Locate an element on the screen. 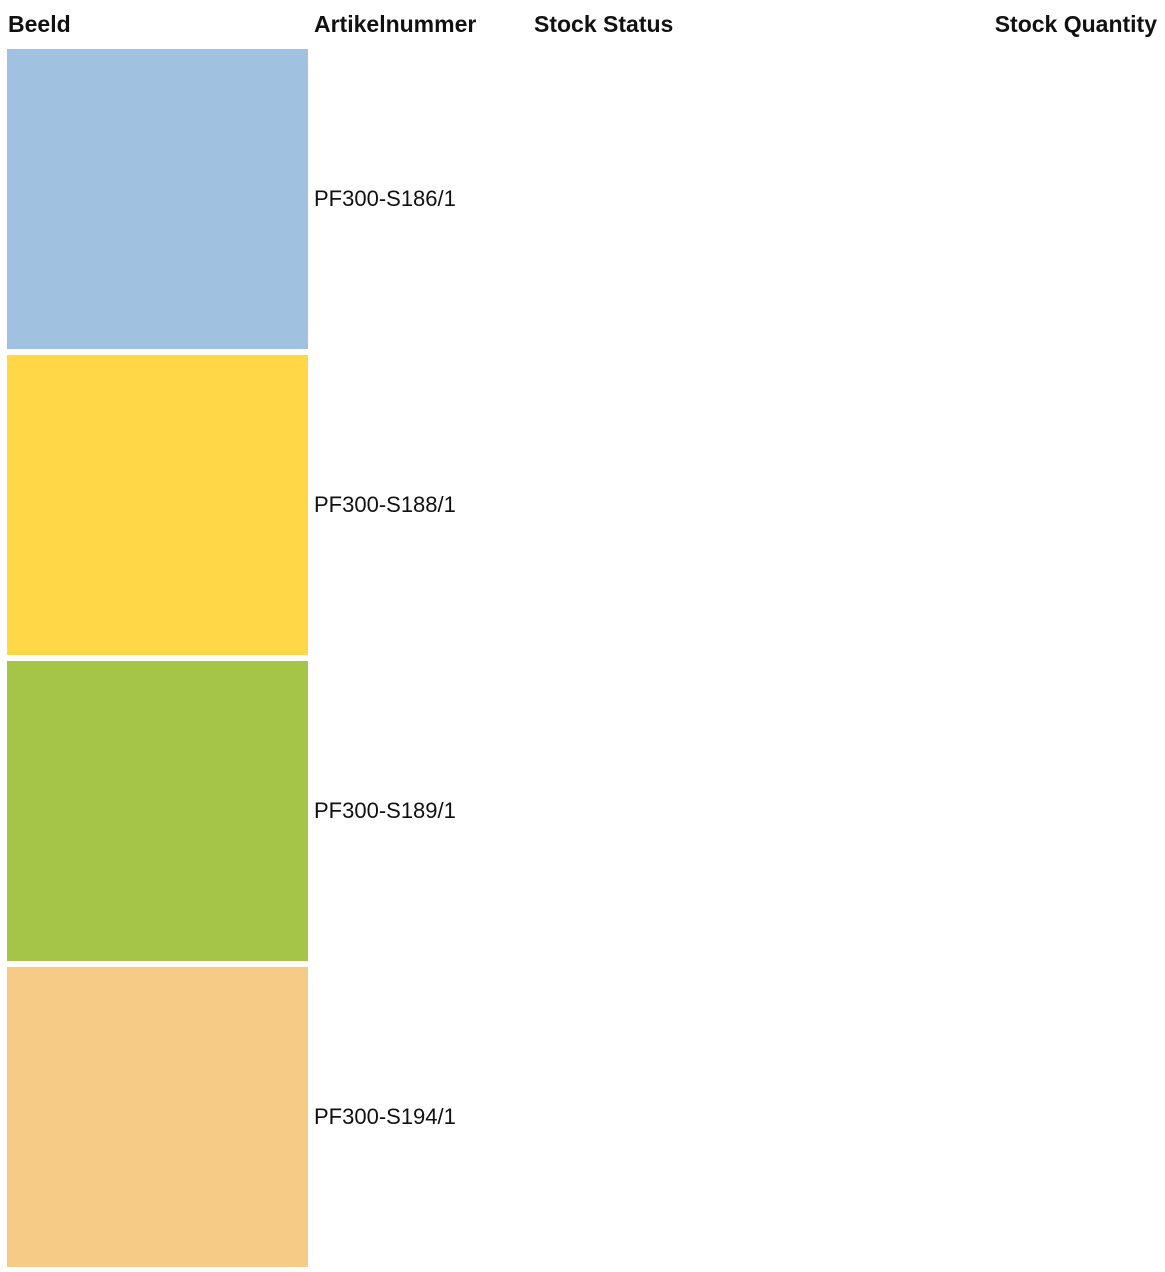 The image size is (1165, 1272). product-sku: PF300-S189/1 is located at coordinates (385, 810).